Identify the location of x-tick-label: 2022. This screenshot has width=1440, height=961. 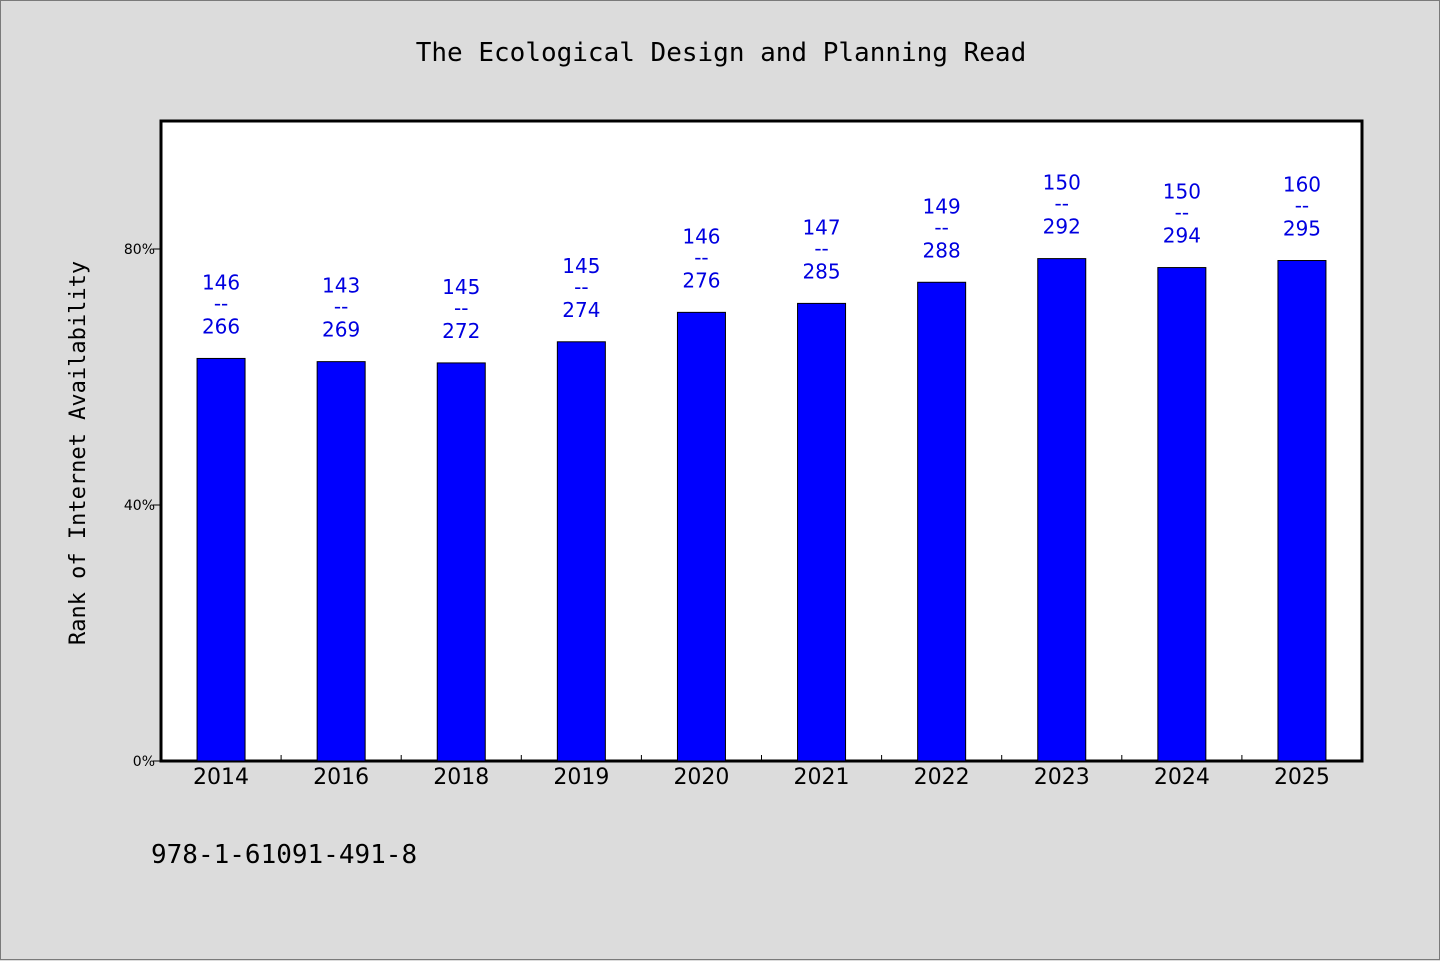
(942, 777).